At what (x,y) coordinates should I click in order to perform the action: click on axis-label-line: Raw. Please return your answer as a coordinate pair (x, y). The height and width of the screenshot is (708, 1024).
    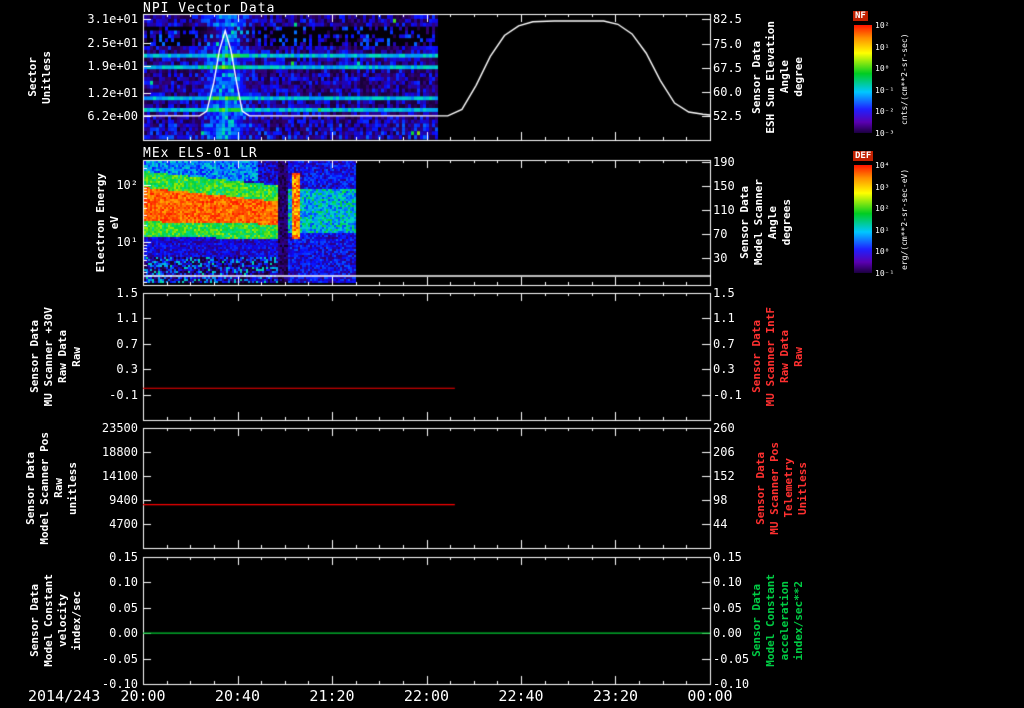
    Looking at the image, I should click on (798, 356).